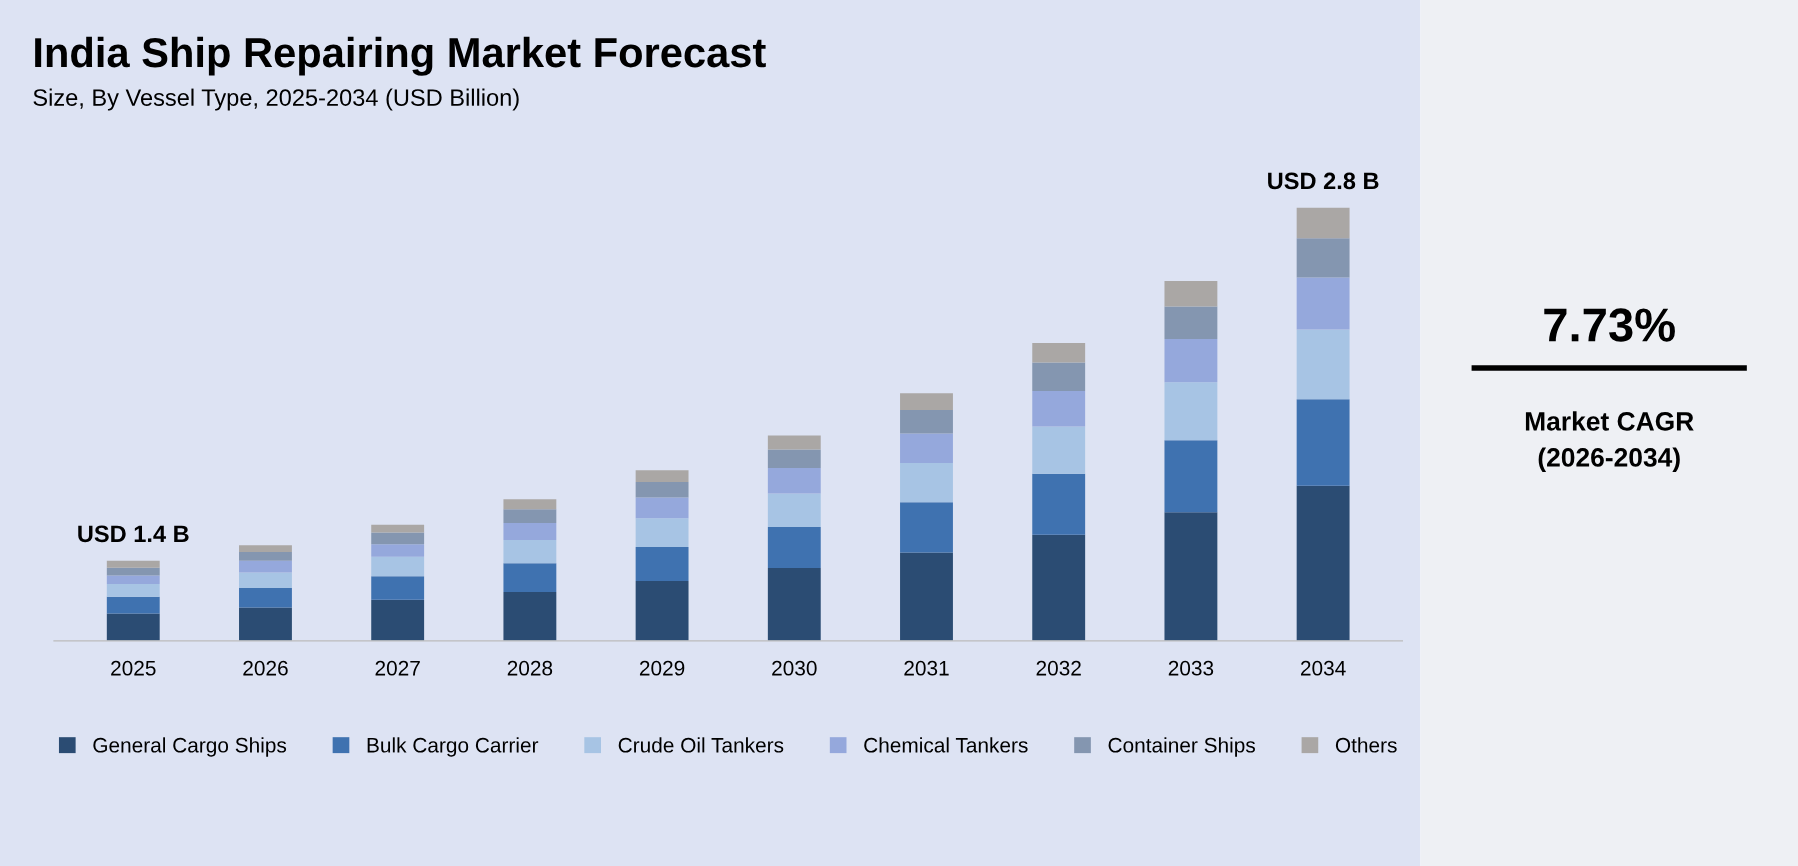  I want to click on chart-subtitle: Size, By Vessel Type, 2025-2034 (USD Billion), so click(276, 99).